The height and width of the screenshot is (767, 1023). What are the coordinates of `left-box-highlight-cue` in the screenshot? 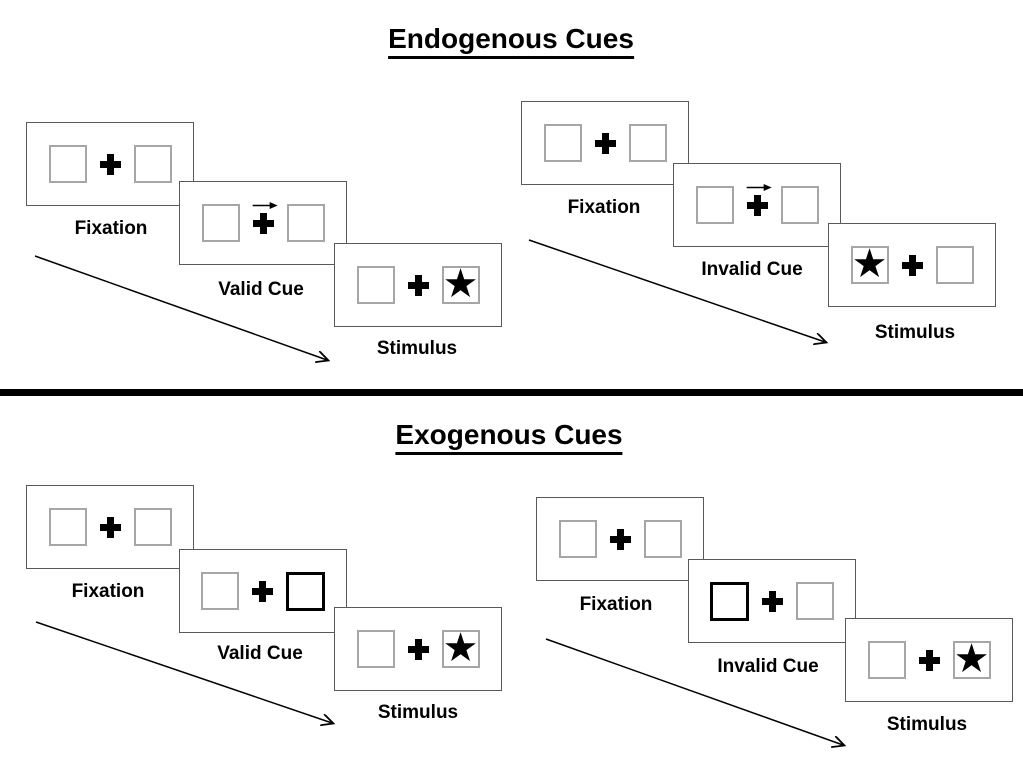 It's located at (729, 601).